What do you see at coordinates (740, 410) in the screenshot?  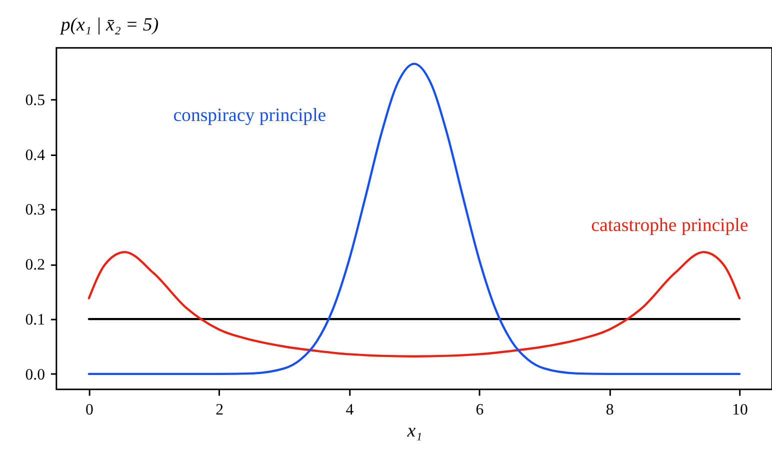 I see `x-tick-label: 10` at bounding box center [740, 410].